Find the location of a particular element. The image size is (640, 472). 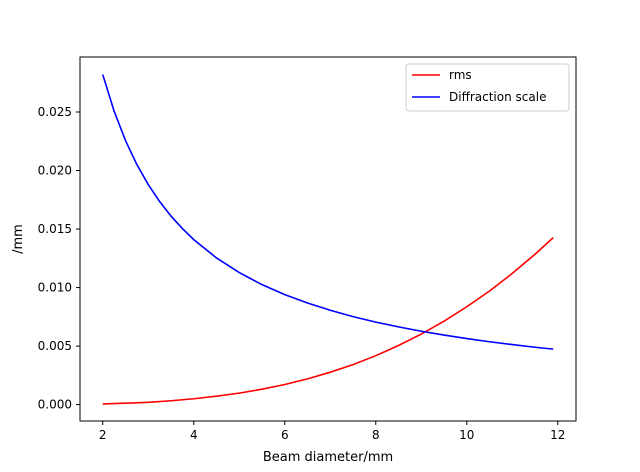

y-tick-label: 0.000 is located at coordinates (55, 405).